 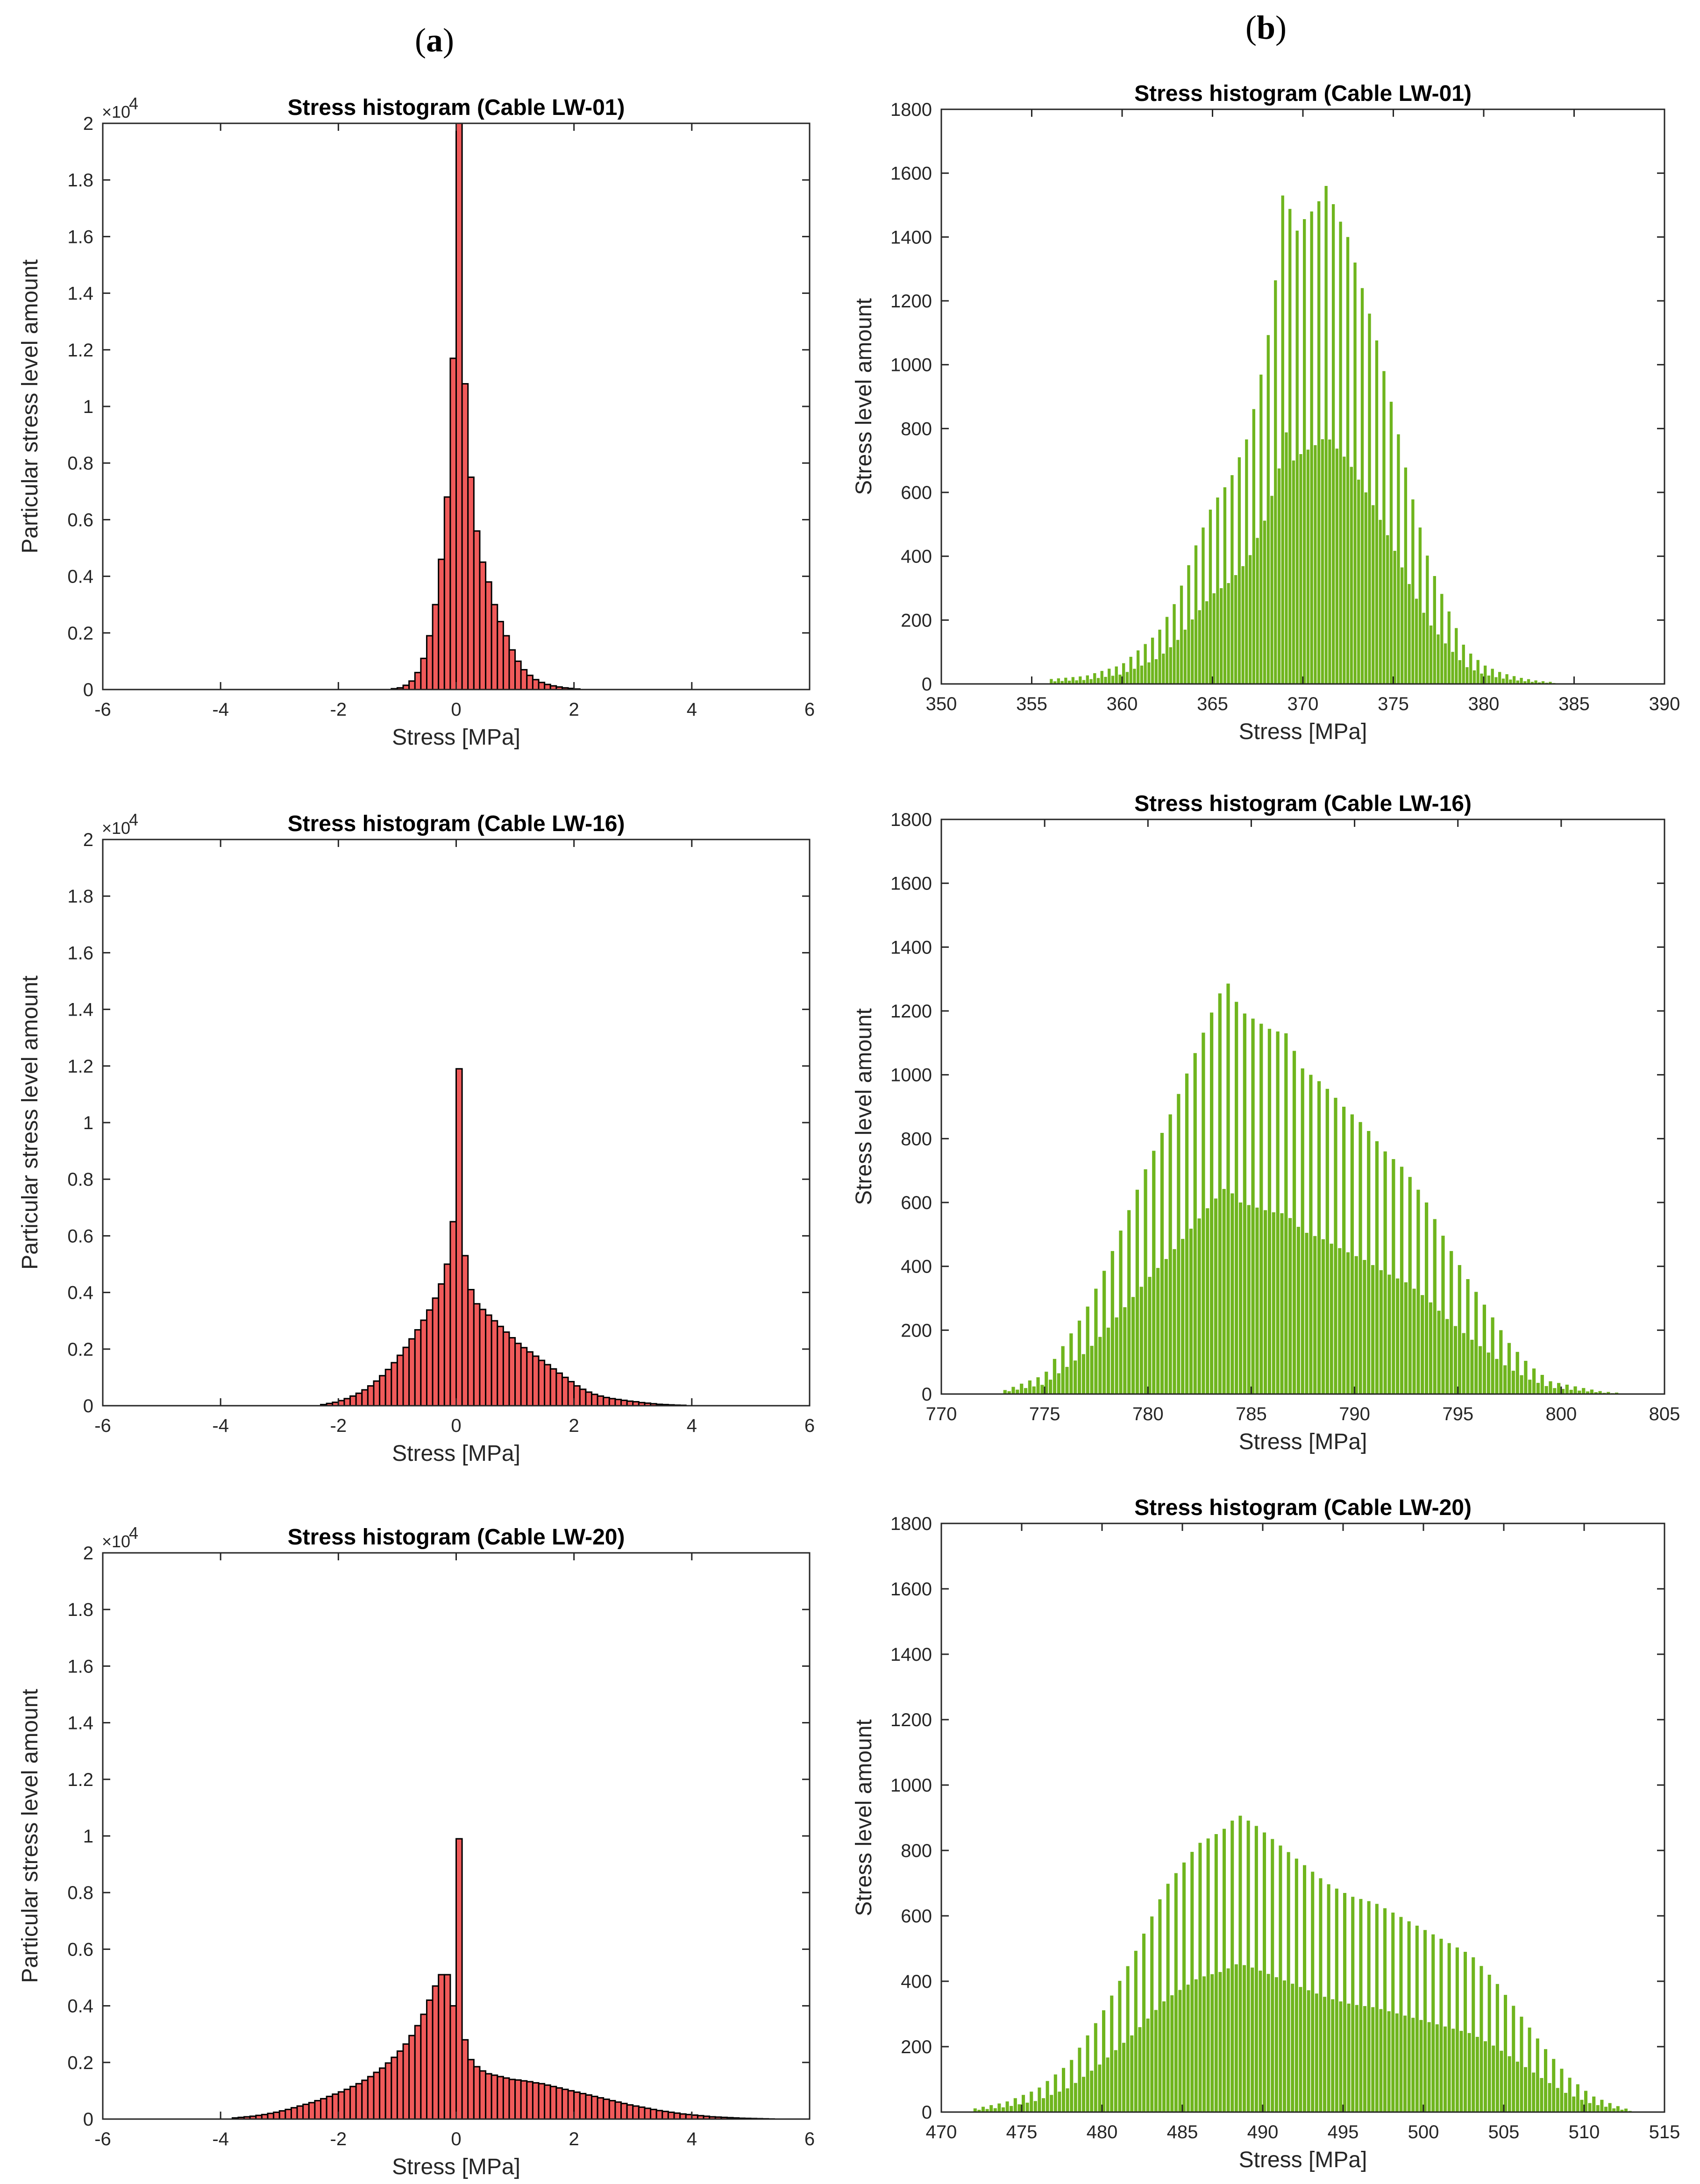 What do you see at coordinates (220, 709) in the screenshot?
I see `x-tick-label: -4` at bounding box center [220, 709].